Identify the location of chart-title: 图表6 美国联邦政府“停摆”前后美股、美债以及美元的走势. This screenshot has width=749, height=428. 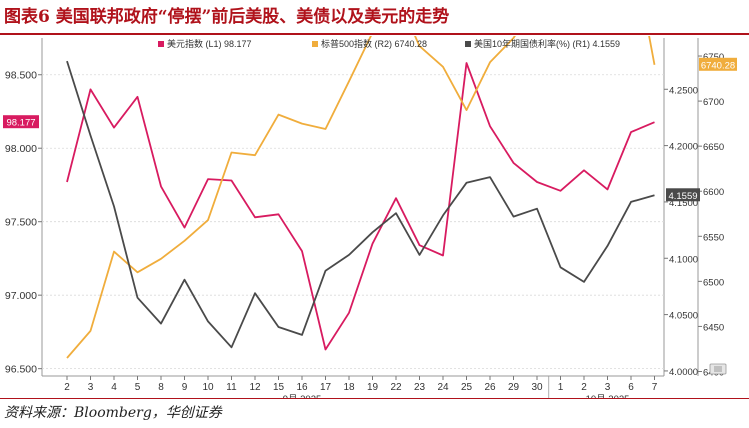
(227, 17).